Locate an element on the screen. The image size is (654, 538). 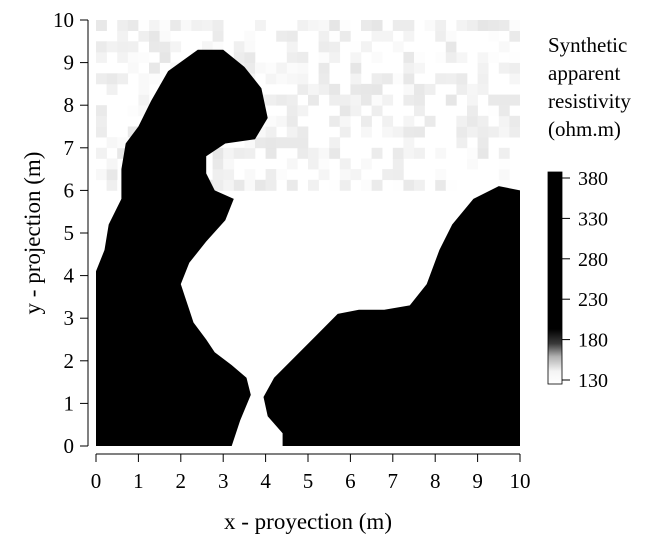
x-tick-label: 2 is located at coordinates (181, 481).